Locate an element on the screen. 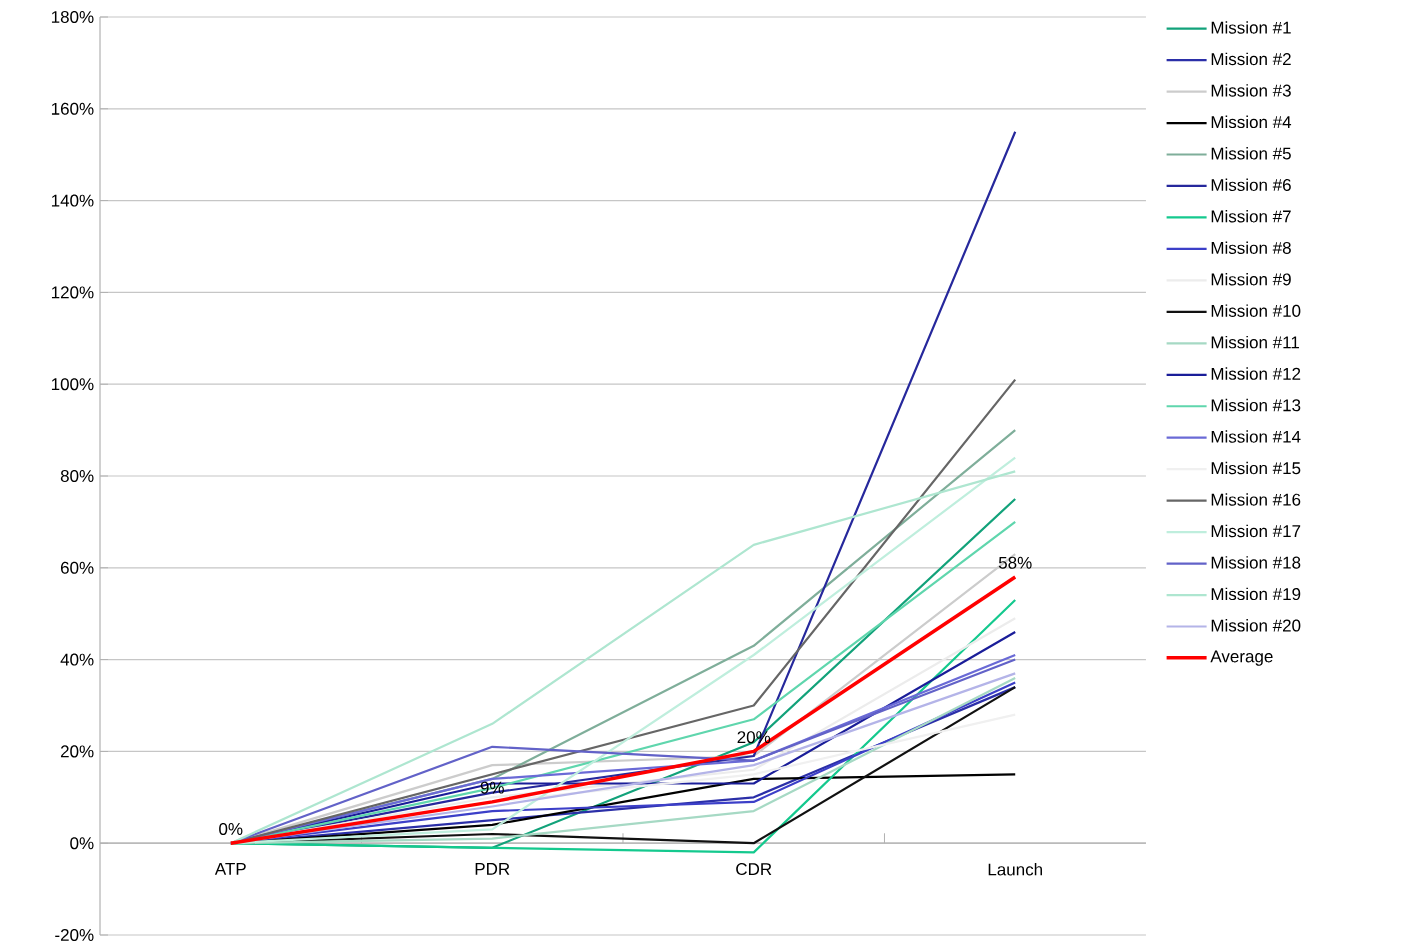 Image resolution: width=1401 pixels, height=947 pixels. legend-label: Mission #8 is located at coordinates (1251, 248).